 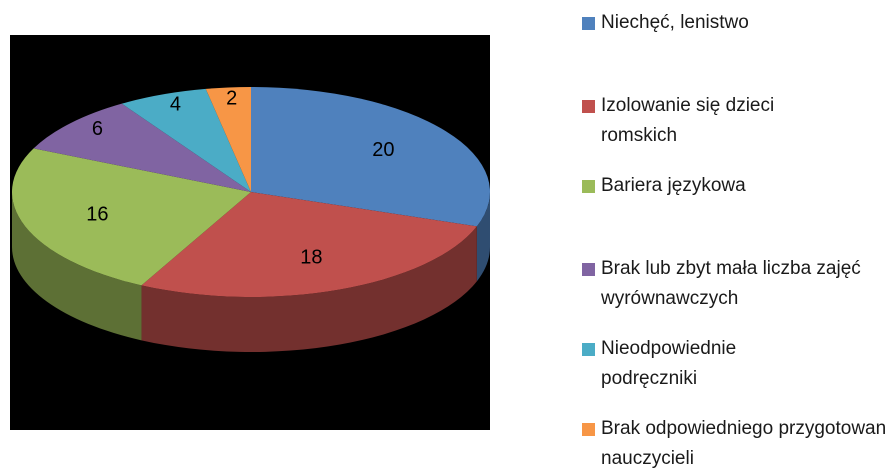 I want to click on legend-label: Niechęć, lenistwo, so click(x=675, y=22).